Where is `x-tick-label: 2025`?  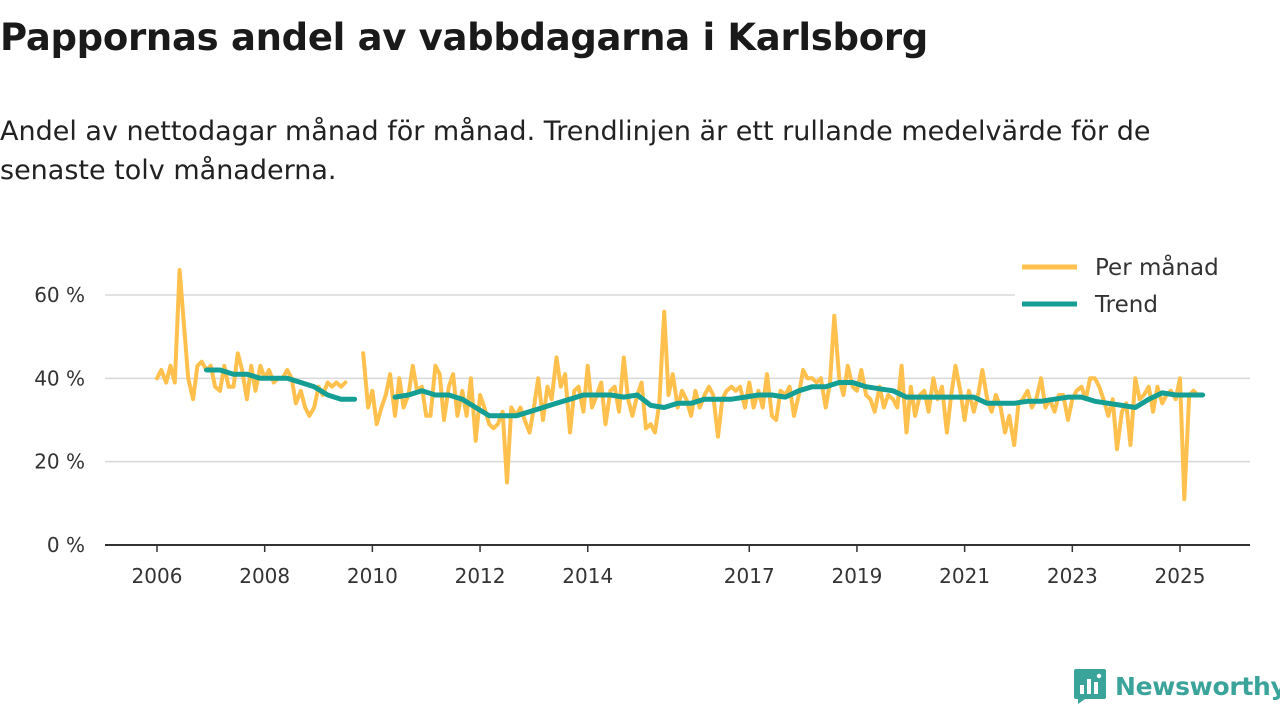
x-tick-label: 2025 is located at coordinates (1180, 576).